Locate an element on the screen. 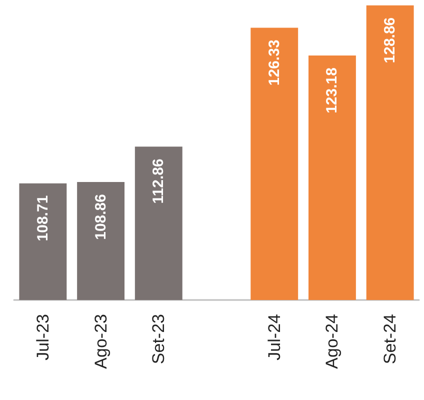  data-label: 108.86 is located at coordinates (101, 217).